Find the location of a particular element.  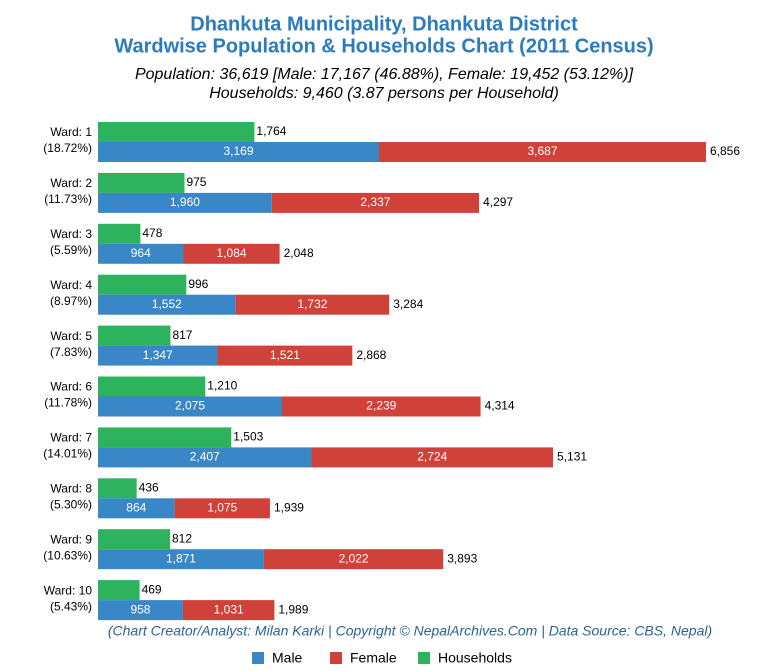

value-label: 1,347 is located at coordinates (158, 355).